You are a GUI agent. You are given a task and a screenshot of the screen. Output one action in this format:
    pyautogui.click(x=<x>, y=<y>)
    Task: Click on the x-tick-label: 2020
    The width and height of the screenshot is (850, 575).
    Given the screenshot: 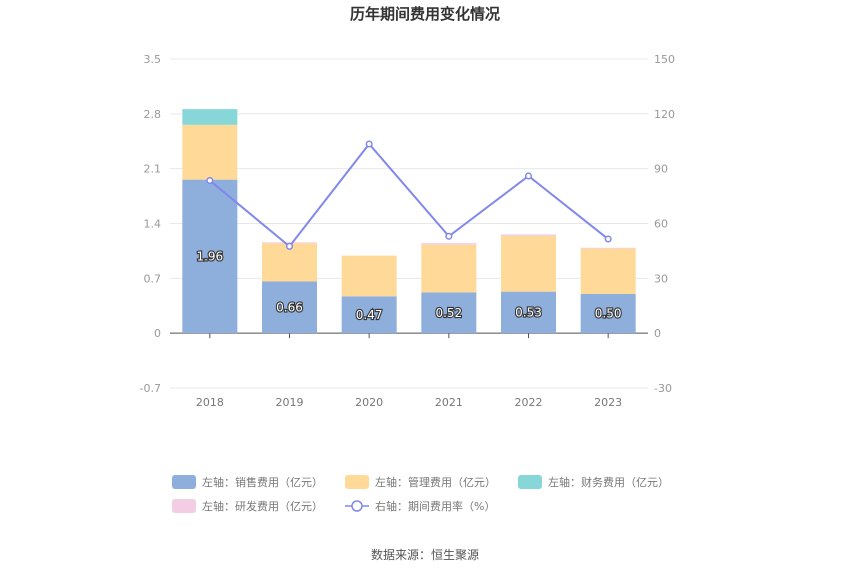 What is the action you would take?
    pyautogui.click(x=369, y=402)
    